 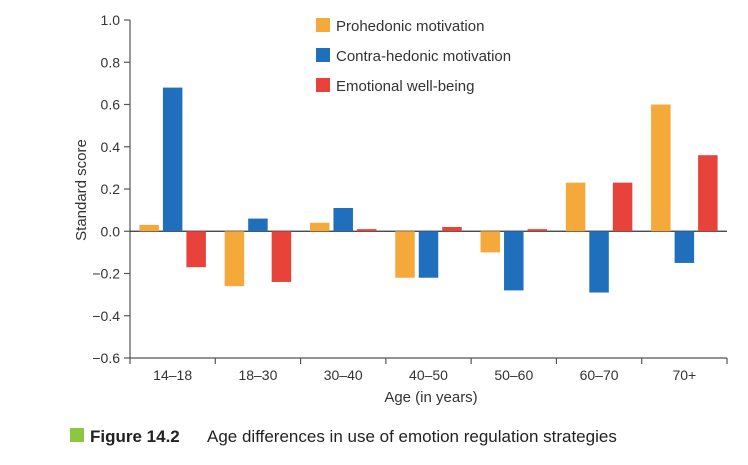 I want to click on x-tick-label: 50–60, so click(x=513, y=375).